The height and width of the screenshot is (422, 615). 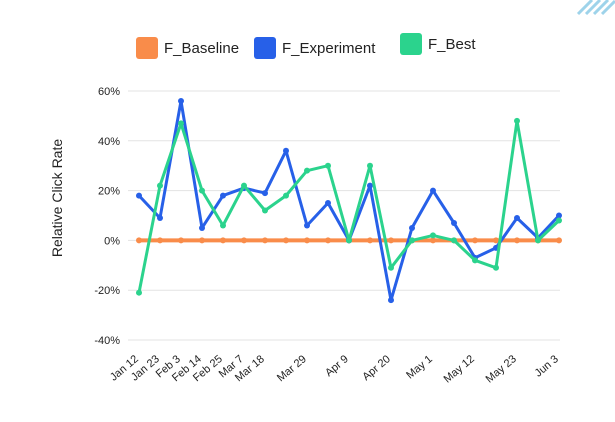 What do you see at coordinates (501, 369) in the screenshot?
I see `x-tick-label: May 23` at bounding box center [501, 369].